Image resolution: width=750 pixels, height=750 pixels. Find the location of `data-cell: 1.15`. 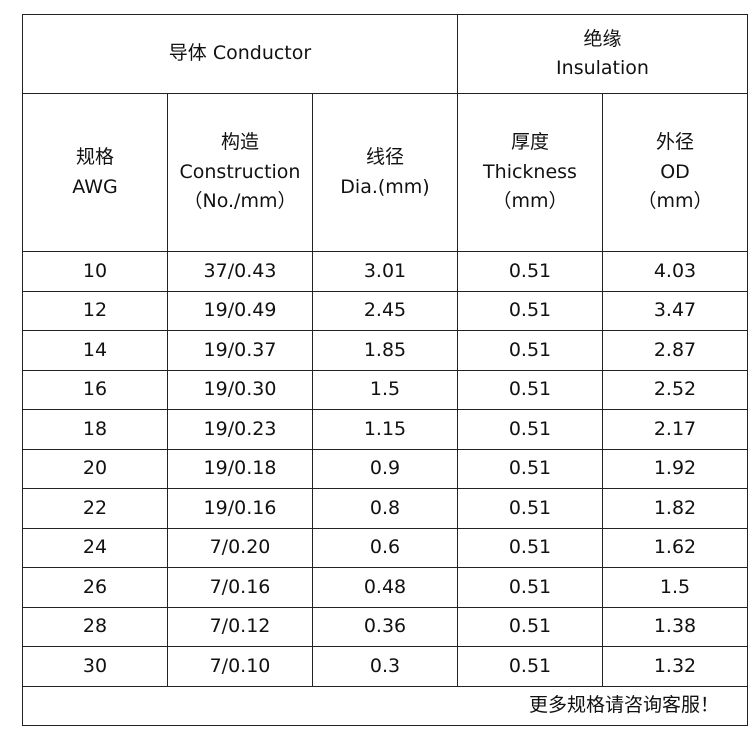

data-cell: 1.15 is located at coordinates (385, 429).